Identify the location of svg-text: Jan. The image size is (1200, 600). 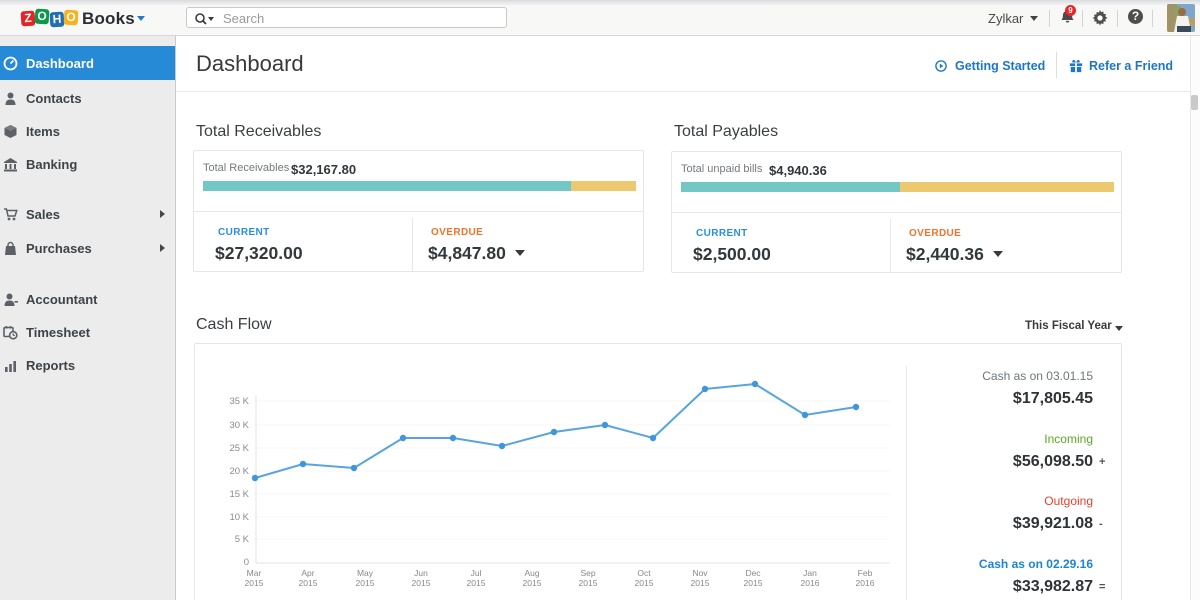
(810, 573).